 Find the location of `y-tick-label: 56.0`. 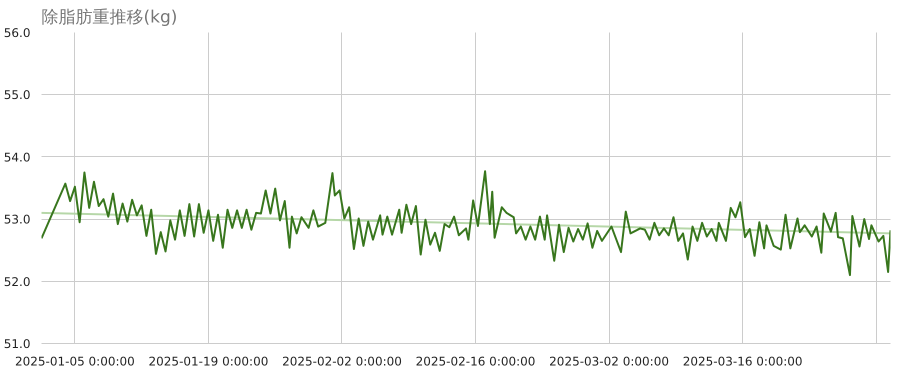

y-tick-label: 56.0 is located at coordinates (17, 33).